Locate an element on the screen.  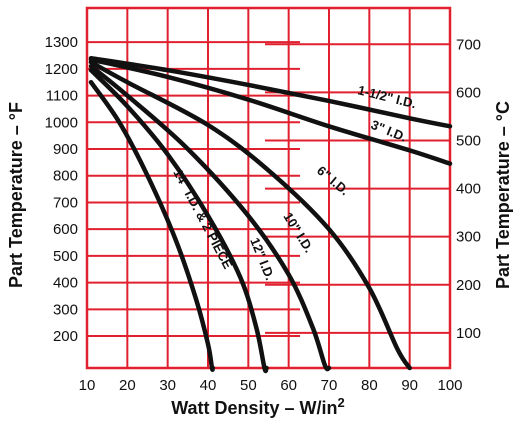
x-tick-label-10: 10 is located at coordinates (87, 385).